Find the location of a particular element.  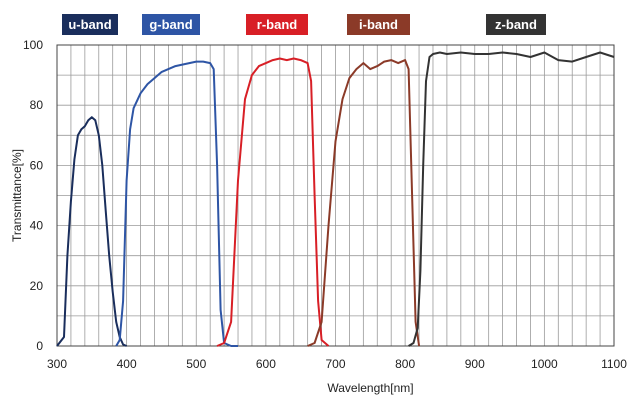

y-axis-label: Transmittance[%] is located at coordinates (17, 195).